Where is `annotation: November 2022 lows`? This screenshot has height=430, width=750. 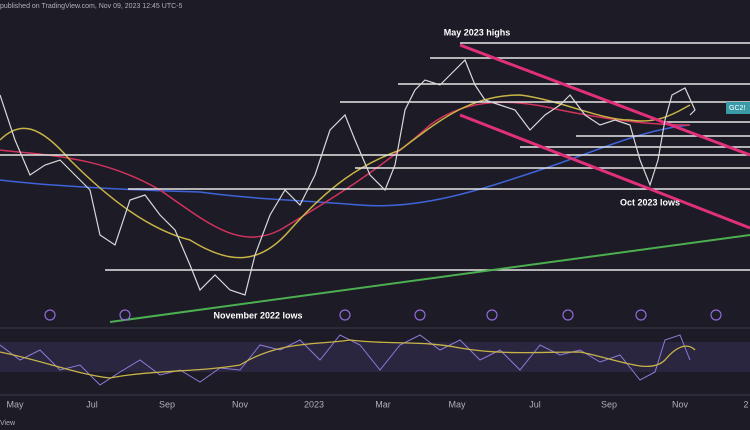
annotation: November 2022 lows is located at coordinates (257, 315).